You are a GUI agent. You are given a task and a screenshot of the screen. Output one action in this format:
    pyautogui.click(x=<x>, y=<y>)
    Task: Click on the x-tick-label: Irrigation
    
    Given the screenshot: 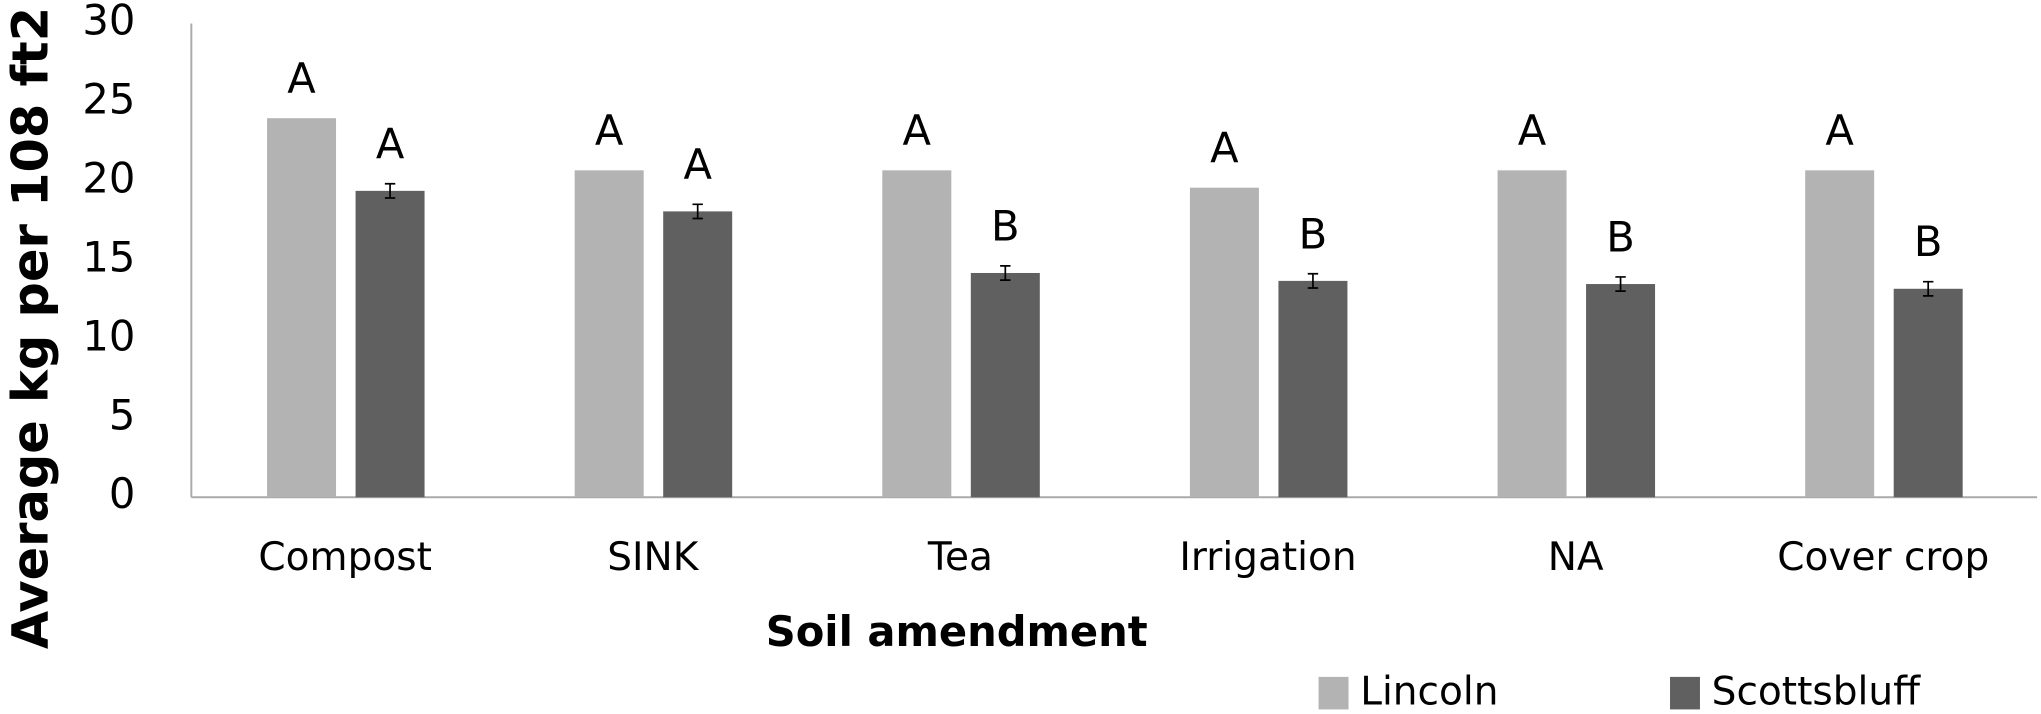 What is the action you would take?
    pyautogui.click(x=1267, y=557)
    